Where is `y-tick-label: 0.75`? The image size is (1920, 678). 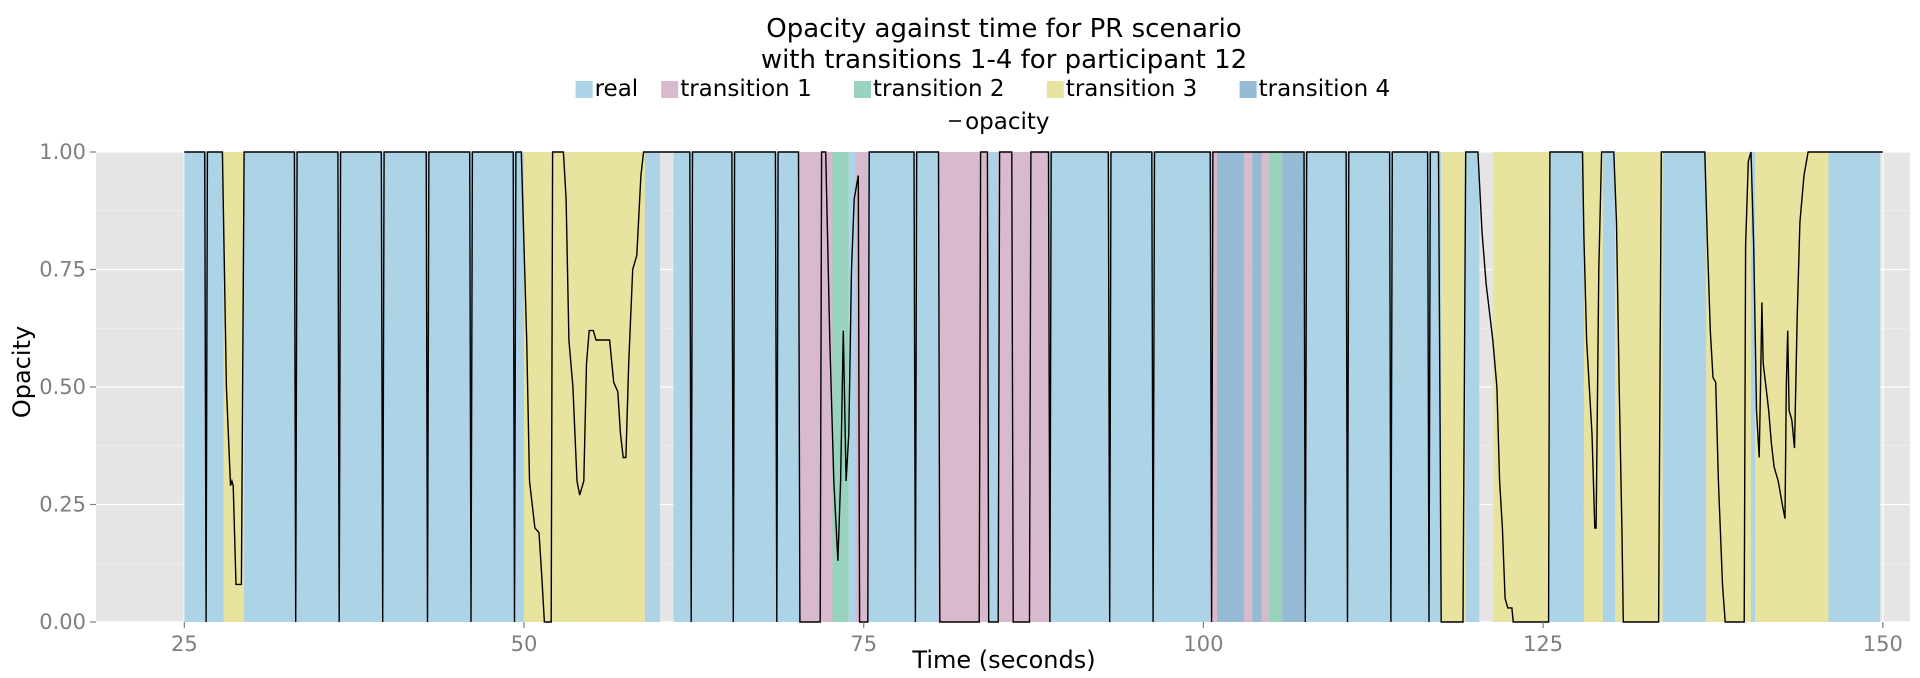 y-tick-label: 0.75 is located at coordinates (62, 270).